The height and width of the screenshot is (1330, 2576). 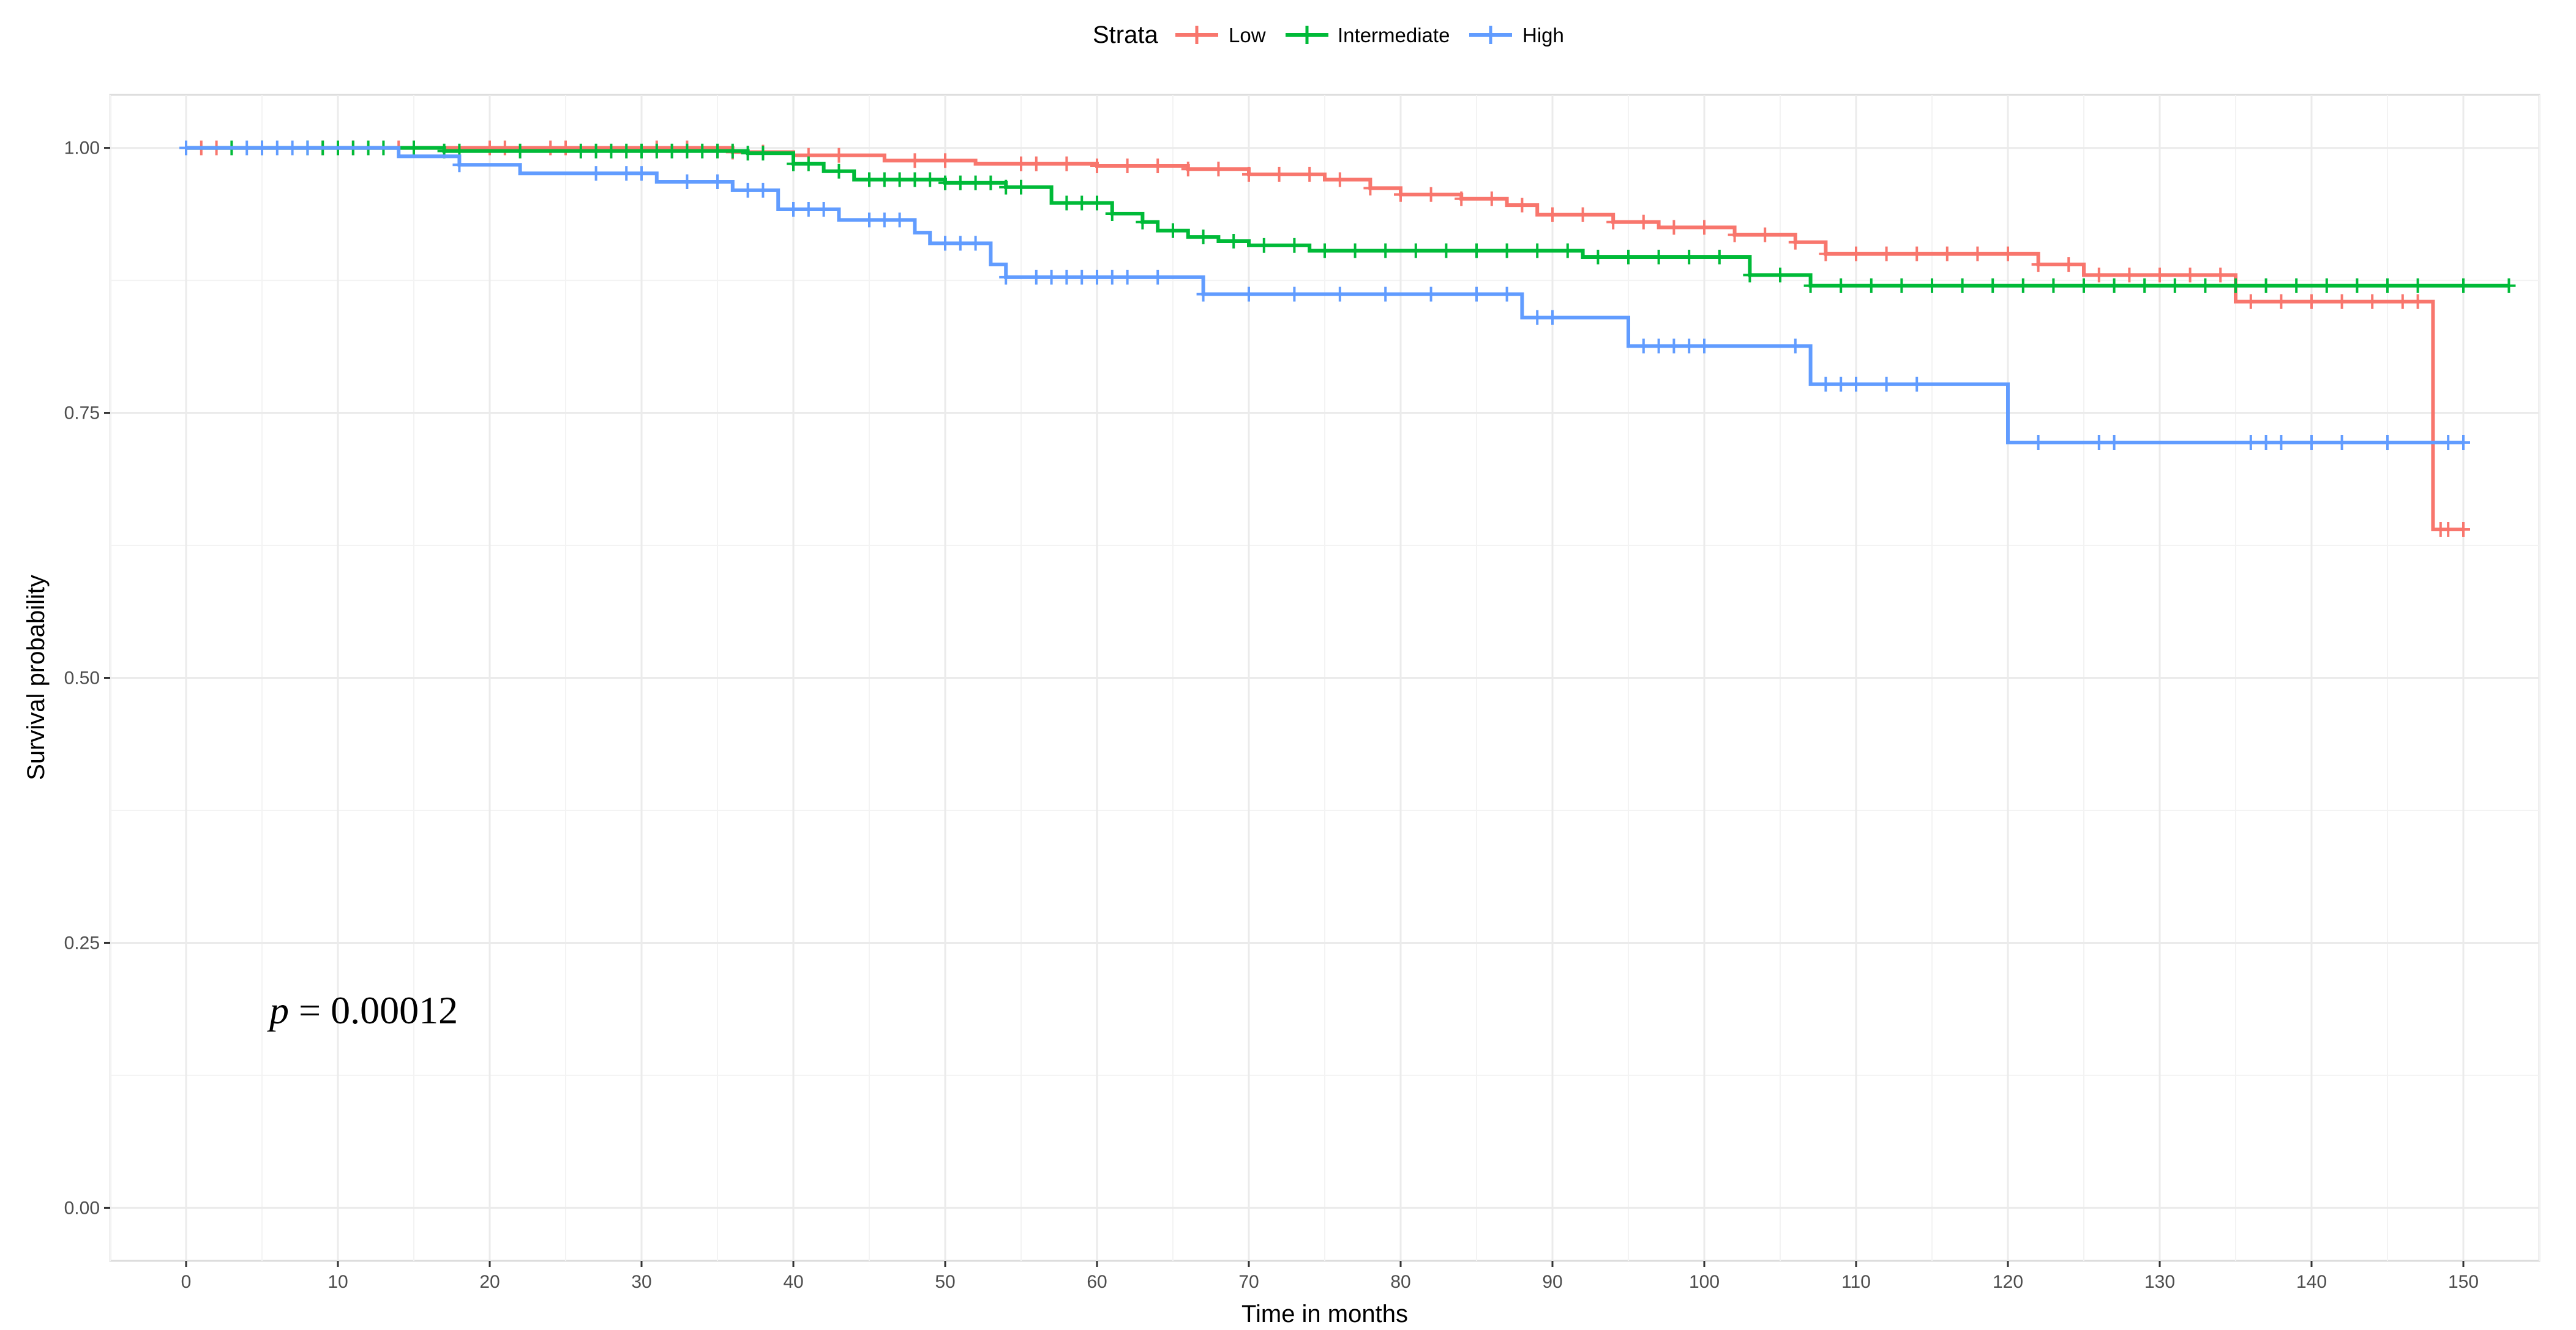 What do you see at coordinates (338, 1282) in the screenshot?
I see `x-tick-label: 10` at bounding box center [338, 1282].